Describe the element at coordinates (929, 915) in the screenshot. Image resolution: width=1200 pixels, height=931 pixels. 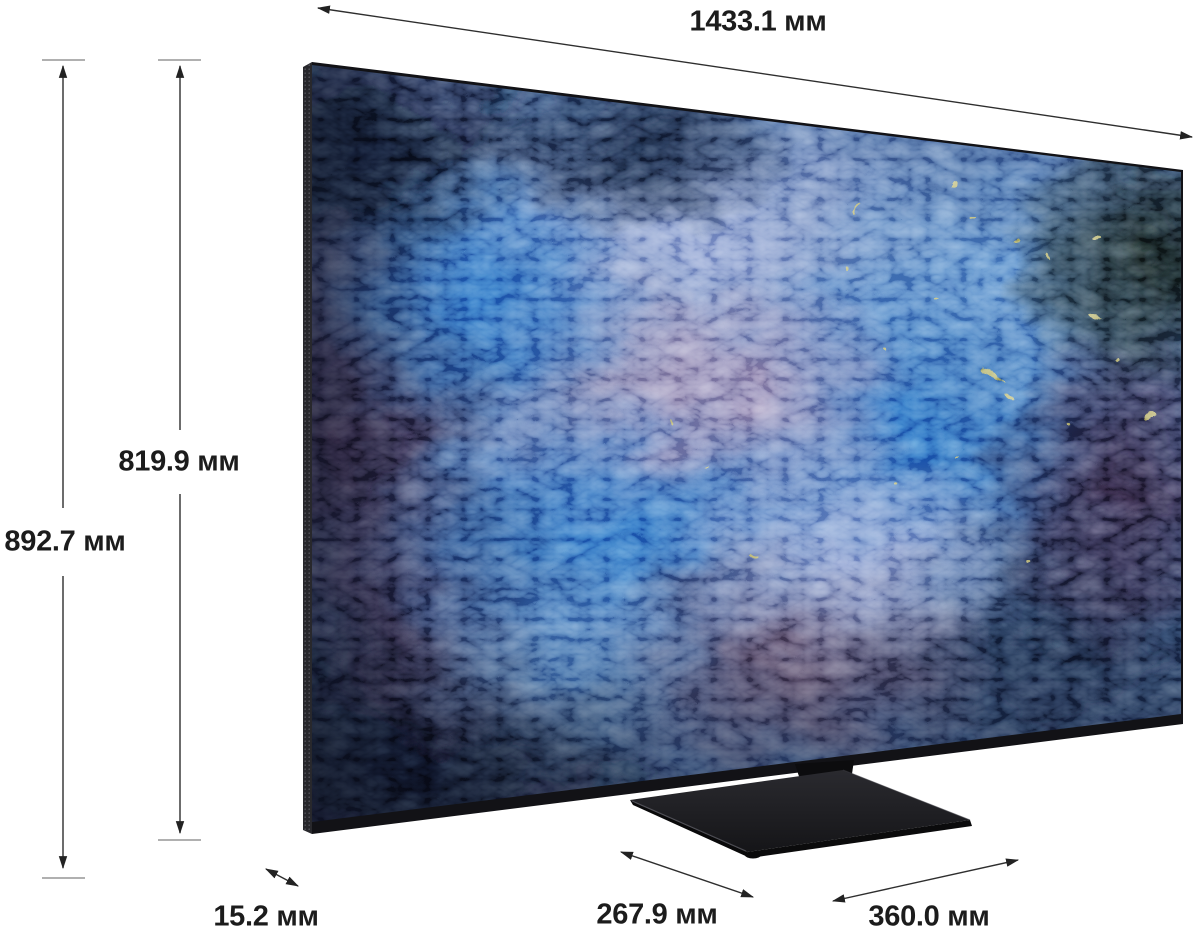
I see `stand-width-dimension-label: 360.0 мм` at that location.